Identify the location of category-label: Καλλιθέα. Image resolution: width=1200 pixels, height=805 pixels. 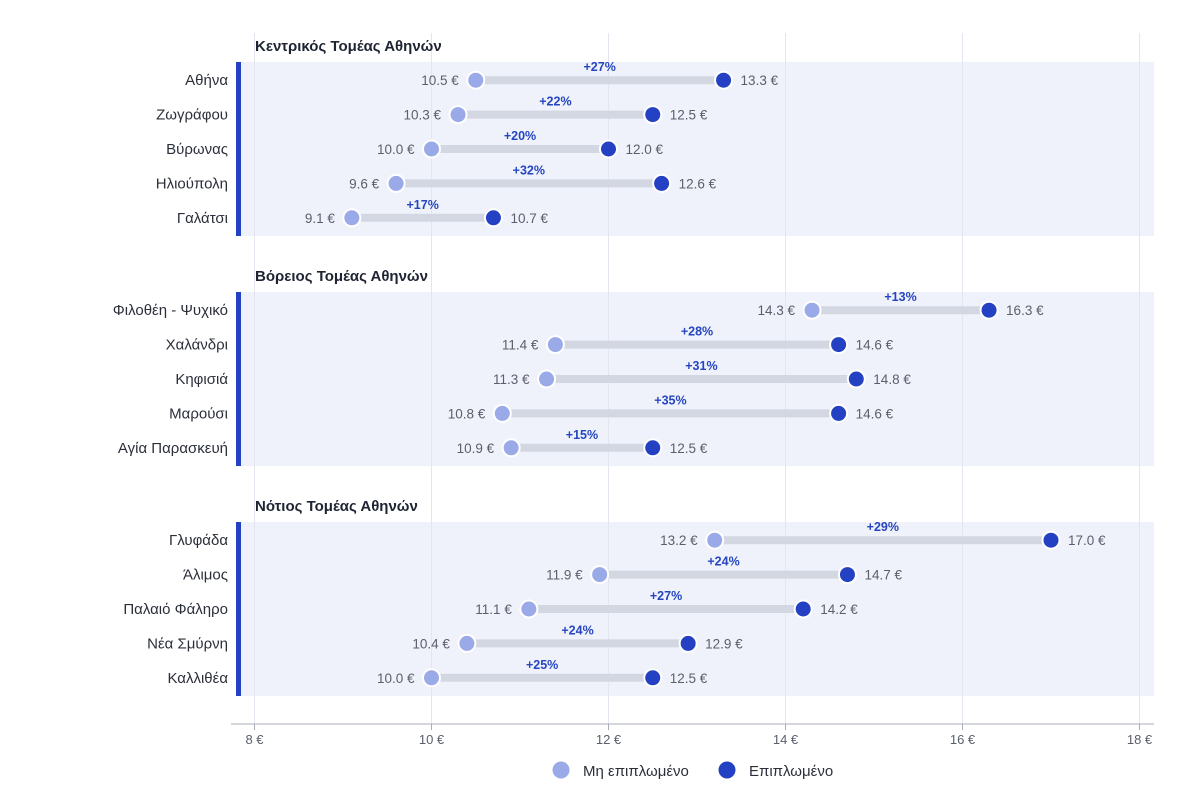
(197, 678).